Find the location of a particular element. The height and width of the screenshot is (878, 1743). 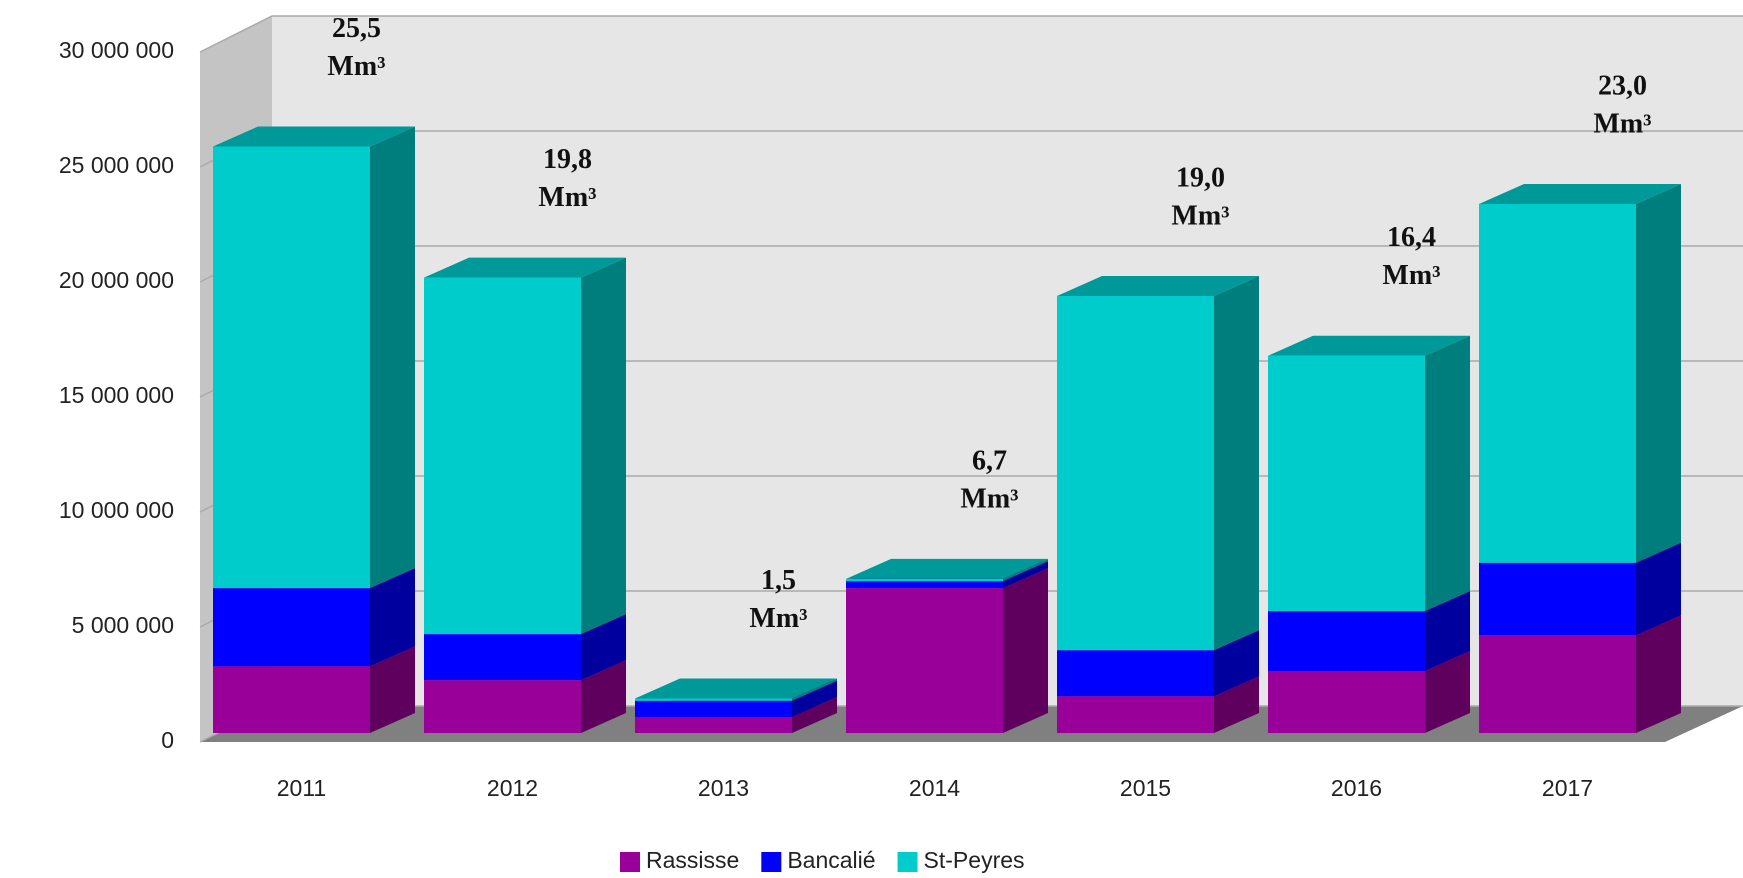

total-label: 16,4 is located at coordinates (1411, 237).